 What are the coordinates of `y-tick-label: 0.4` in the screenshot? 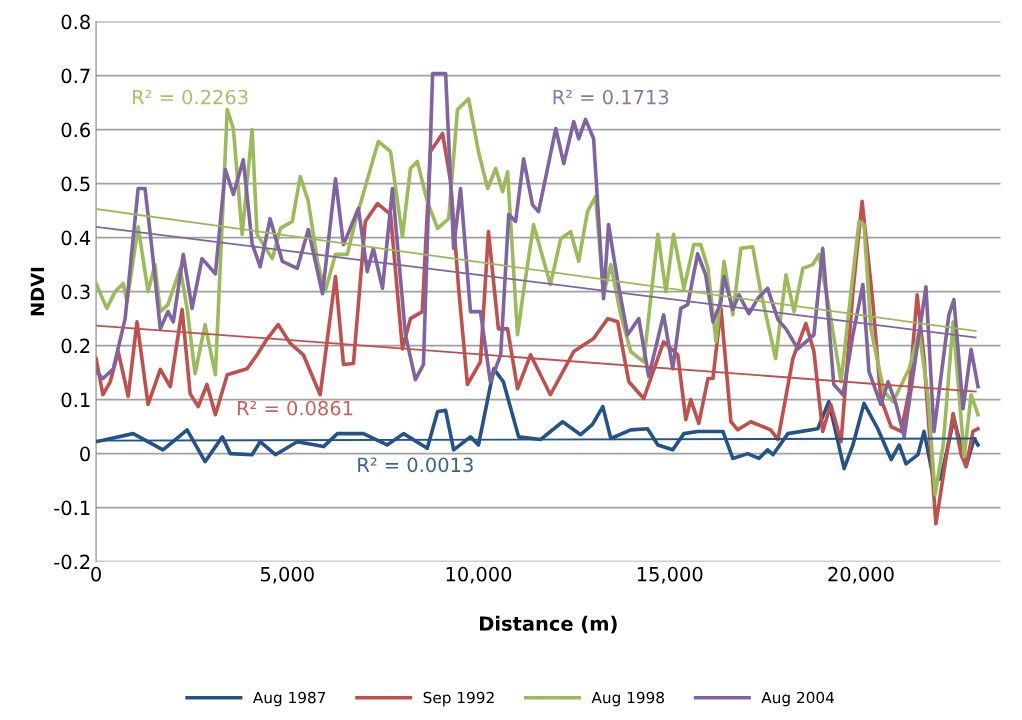 It's located at (76, 238).